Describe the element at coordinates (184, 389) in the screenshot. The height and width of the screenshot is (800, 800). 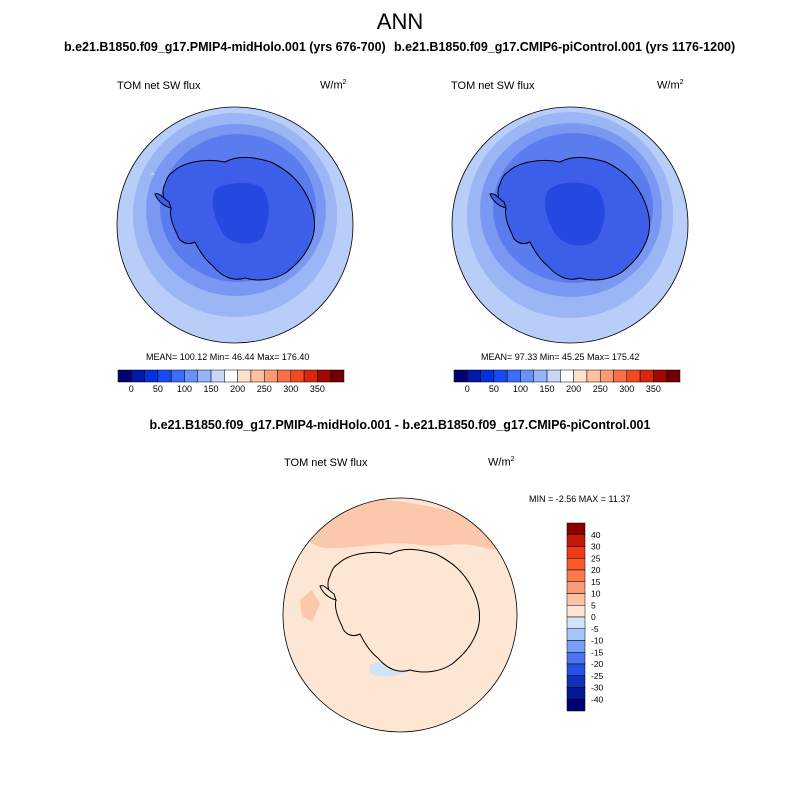
I see `colorbar-left-tick-label: 100` at that location.